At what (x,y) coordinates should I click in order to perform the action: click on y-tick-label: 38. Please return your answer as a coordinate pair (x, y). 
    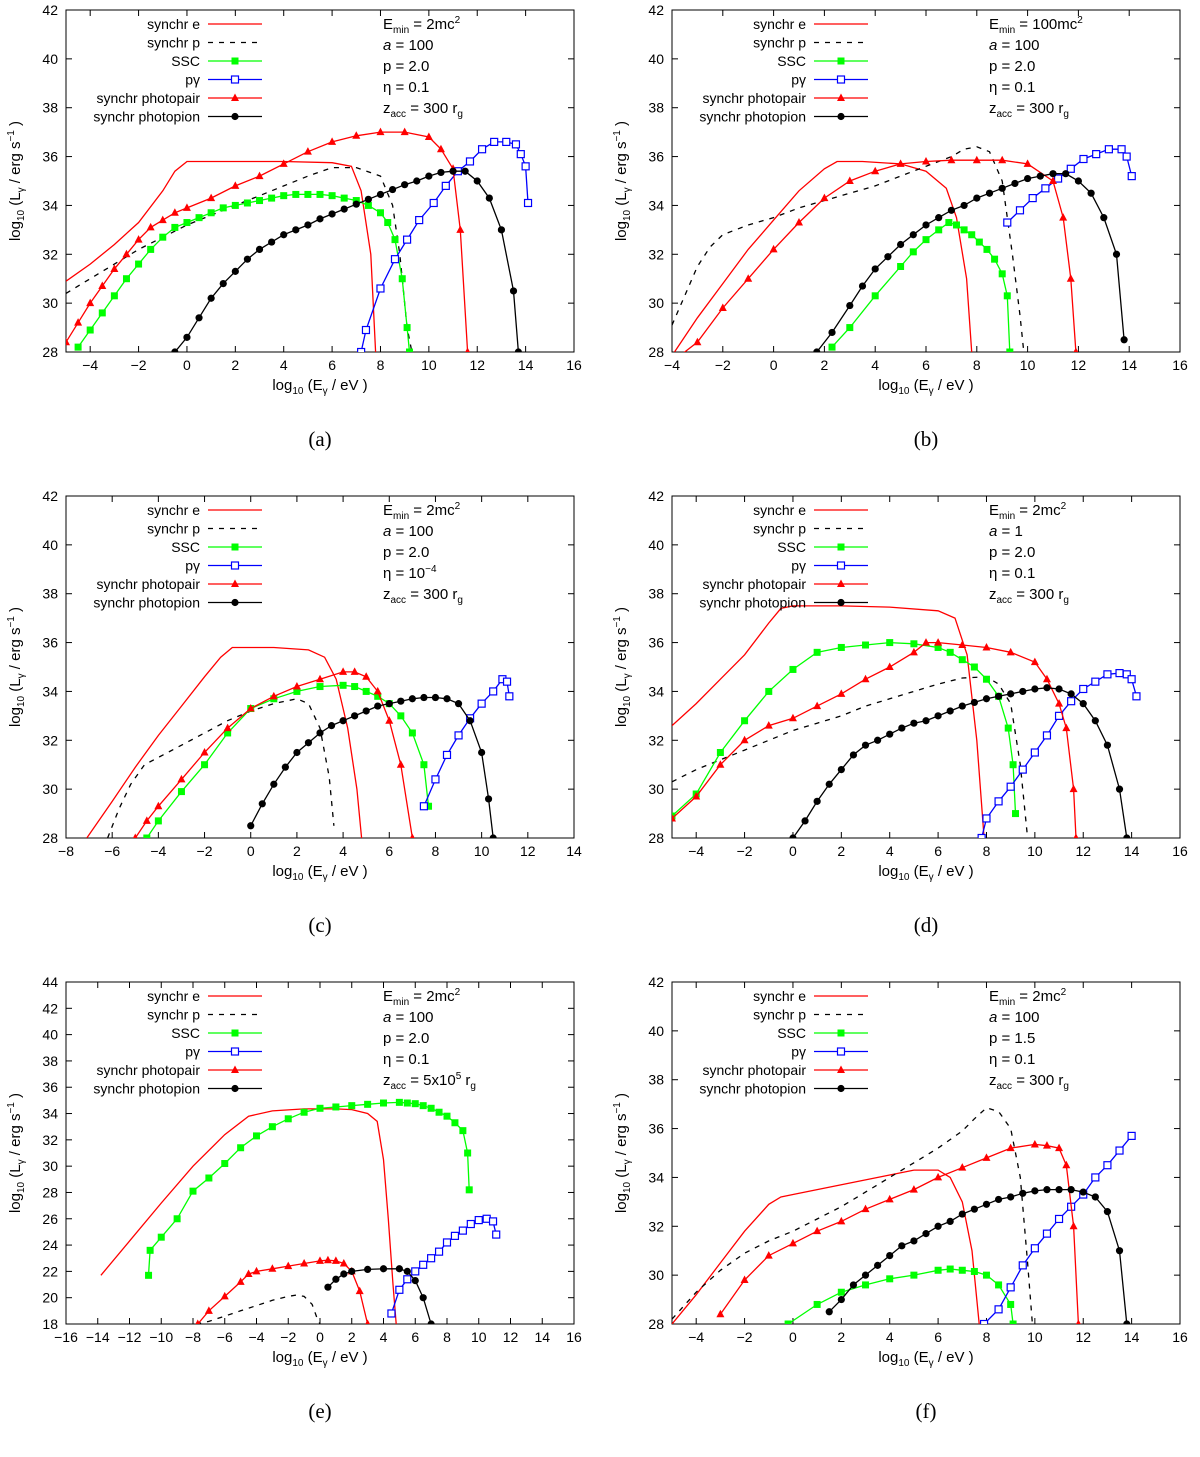
    Looking at the image, I should click on (50, 594).